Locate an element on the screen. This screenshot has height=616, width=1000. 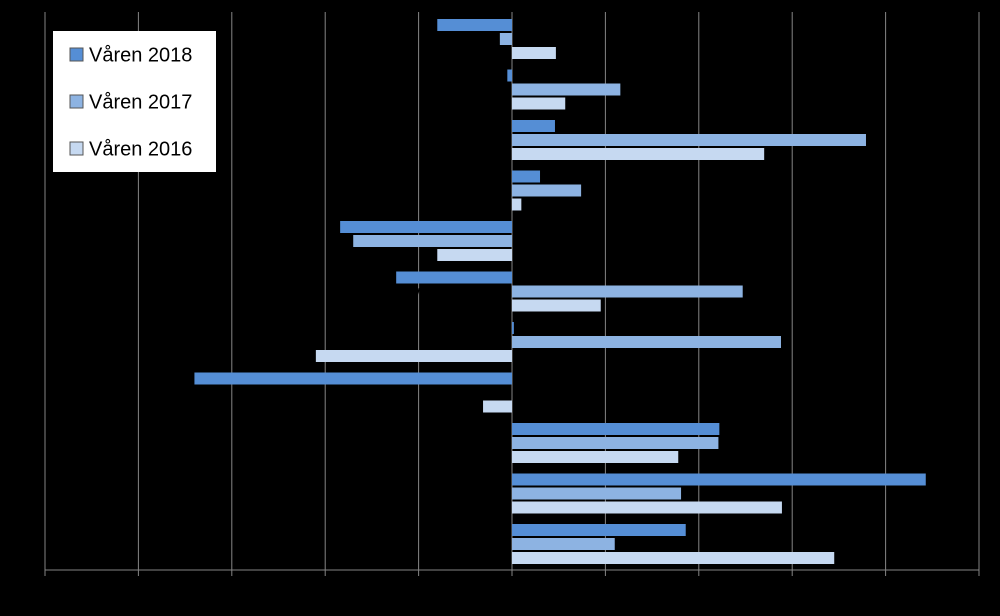
x-tick-label: 5 is located at coordinates (979, 589).